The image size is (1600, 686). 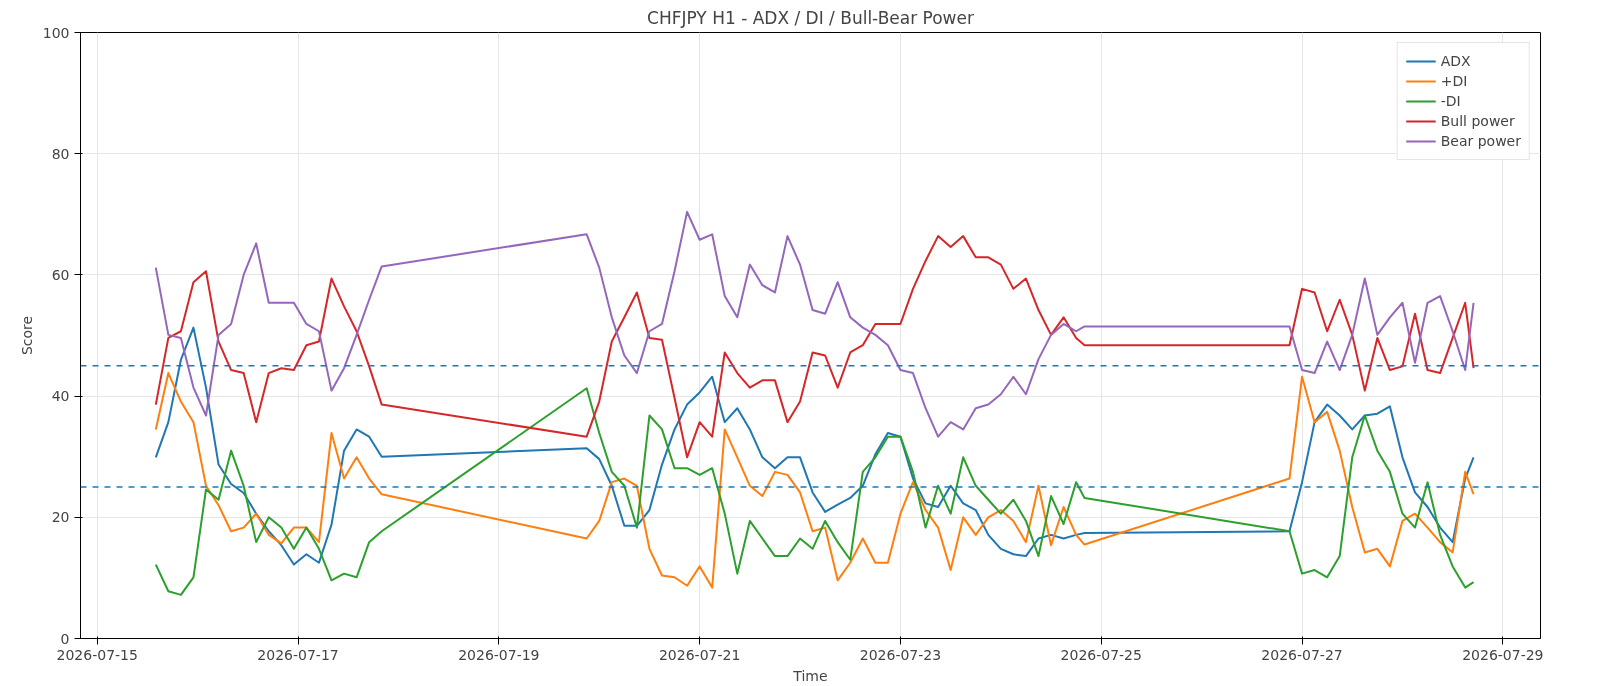 What do you see at coordinates (1101, 654) in the screenshot?
I see `x-tick-label: 2026-07-25` at bounding box center [1101, 654].